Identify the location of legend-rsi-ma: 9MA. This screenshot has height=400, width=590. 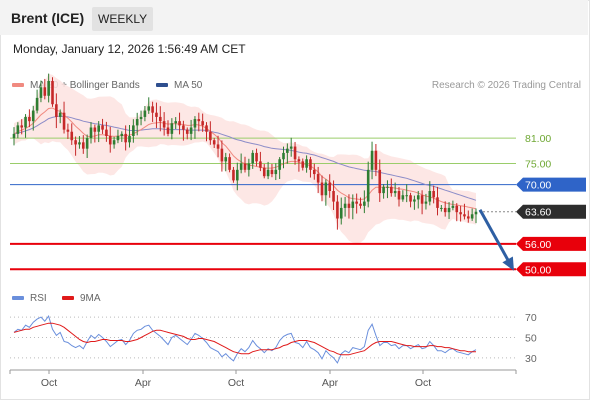
(81, 298).